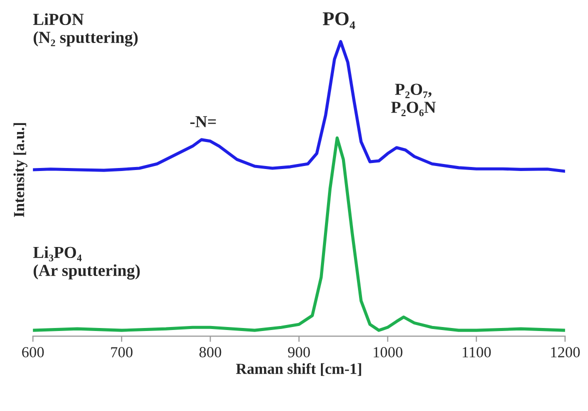 The height and width of the screenshot is (411, 588). What do you see at coordinates (388, 352) in the screenshot?
I see `x-tick-label: 1000` at bounding box center [388, 352].